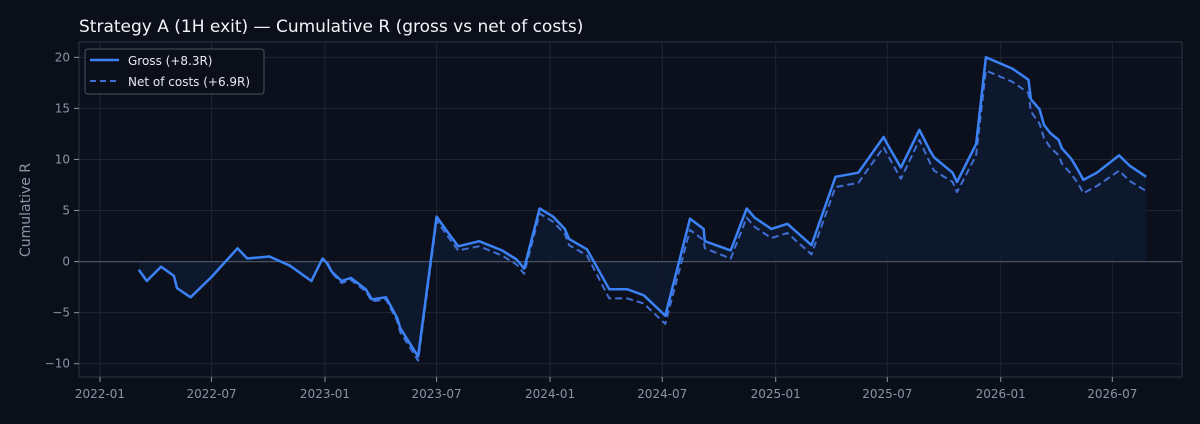  Describe the element at coordinates (26, 210) in the screenshot. I see `y-axis-label: Cumulative R` at that location.